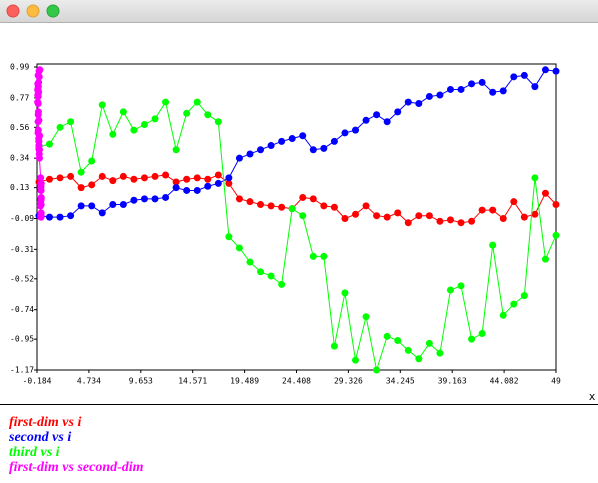  Describe the element at coordinates (22, 278) in the screenshot. I see `y-tick-label: -0.52` at that location.